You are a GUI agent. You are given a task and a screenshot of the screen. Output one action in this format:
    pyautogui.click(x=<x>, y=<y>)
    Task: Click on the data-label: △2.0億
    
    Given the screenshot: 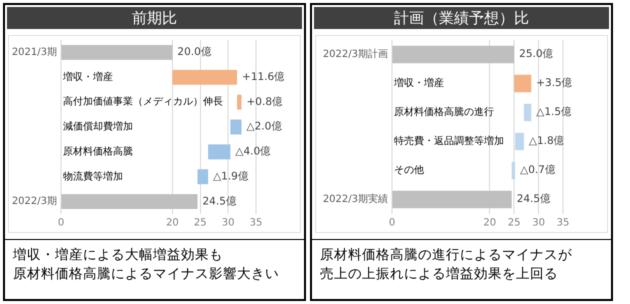 What is the action you would take?
    pyautogui.click(x=264, y=126)
    